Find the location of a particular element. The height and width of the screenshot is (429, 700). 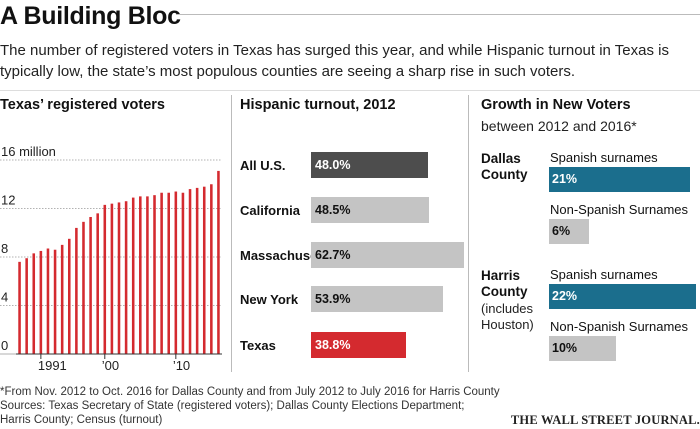

y-tick-label: 4 is located at coordinates (4, 297).